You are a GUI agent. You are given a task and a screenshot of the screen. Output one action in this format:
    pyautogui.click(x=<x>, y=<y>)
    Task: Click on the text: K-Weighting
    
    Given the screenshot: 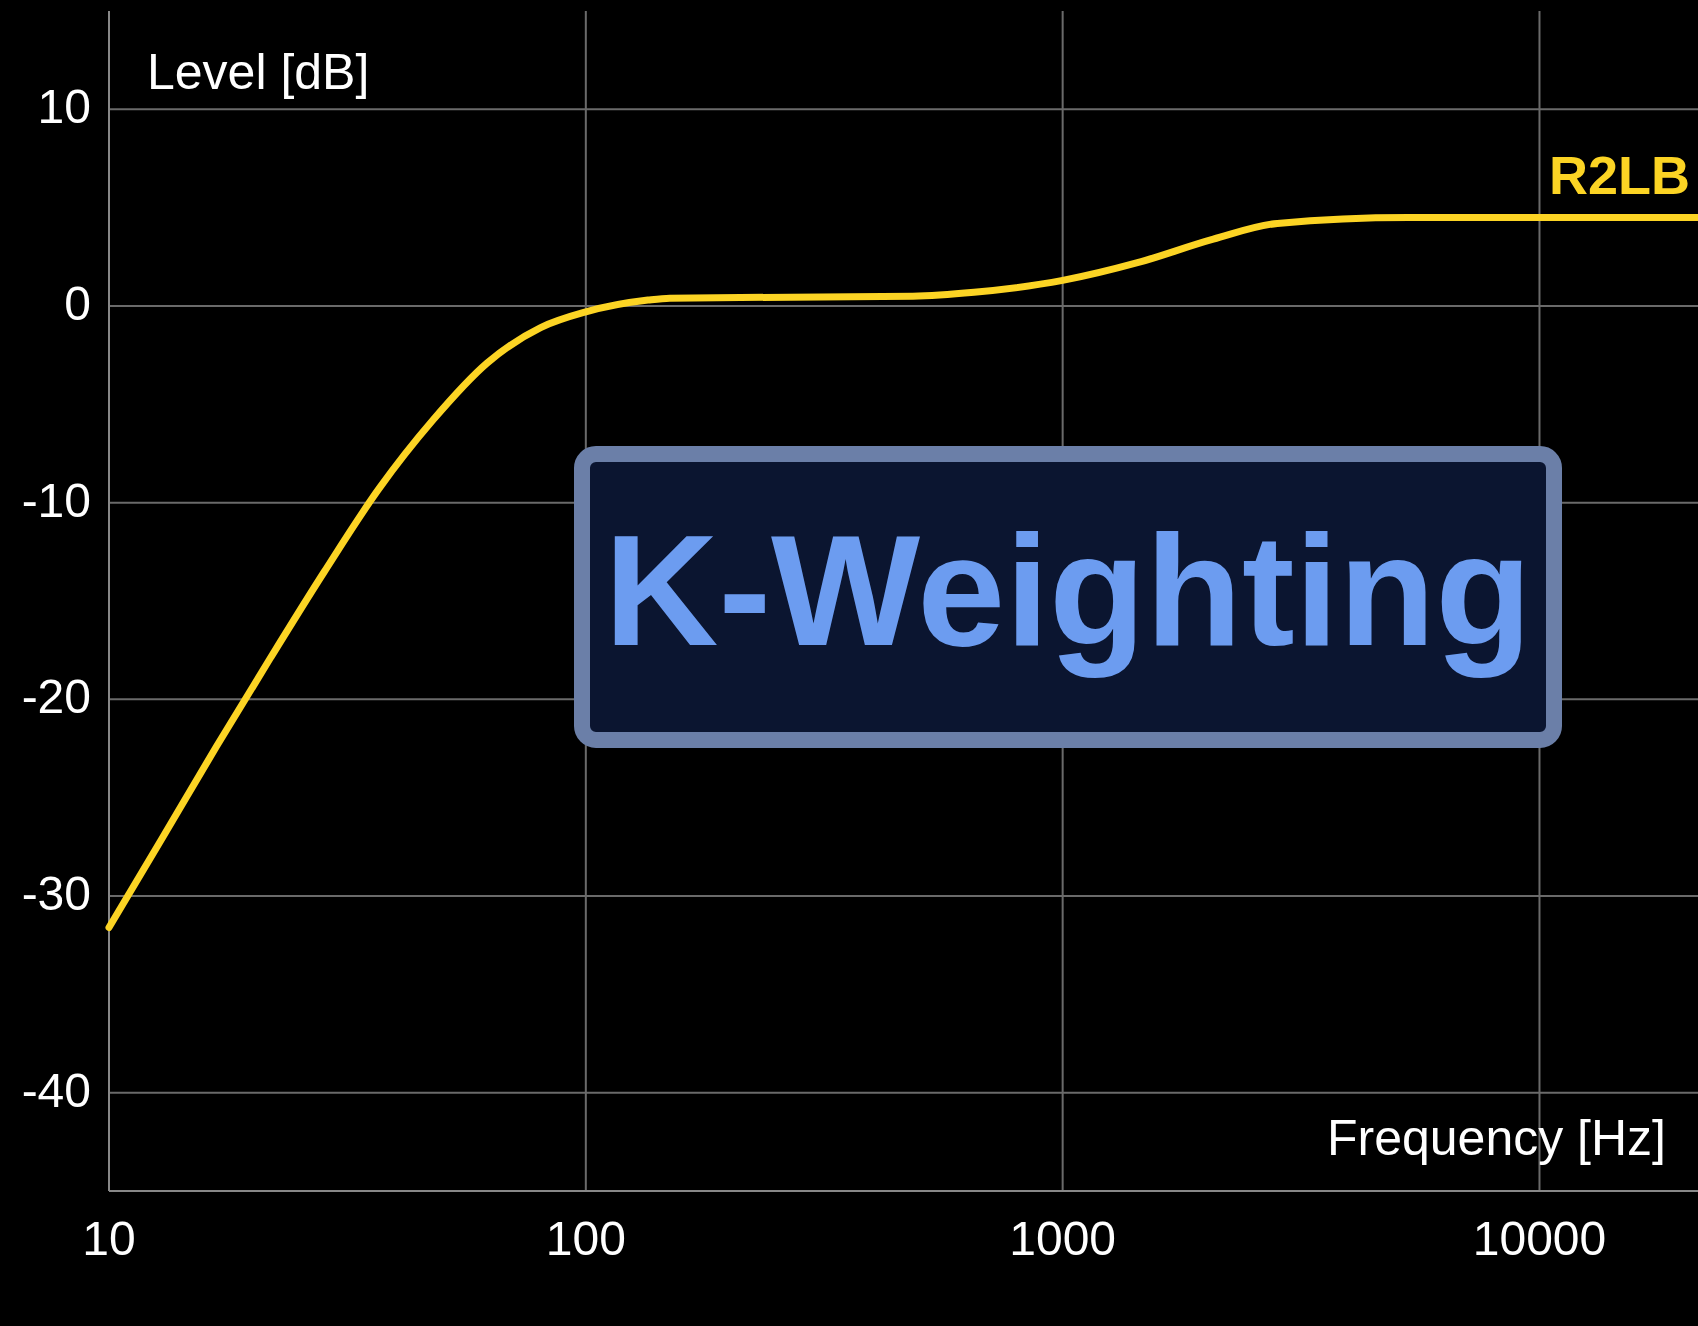 What is the action you would take?
    pyautogui.click(x=1068, y=590)
    